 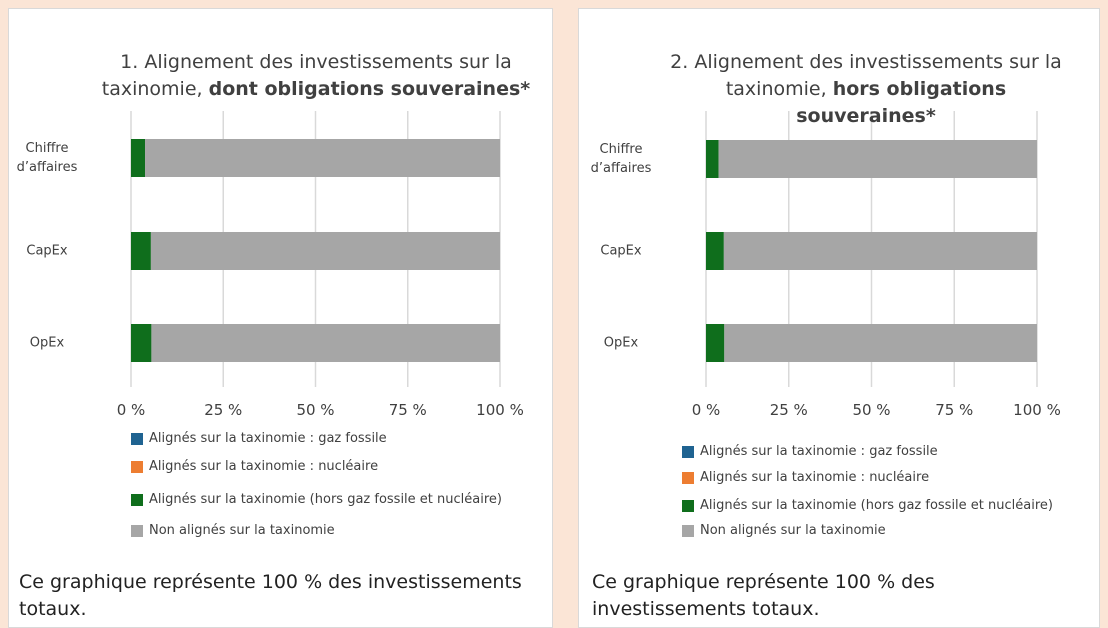 I want to click on title-bold: dont obligations souveraines*, so click(x=369, y=89).